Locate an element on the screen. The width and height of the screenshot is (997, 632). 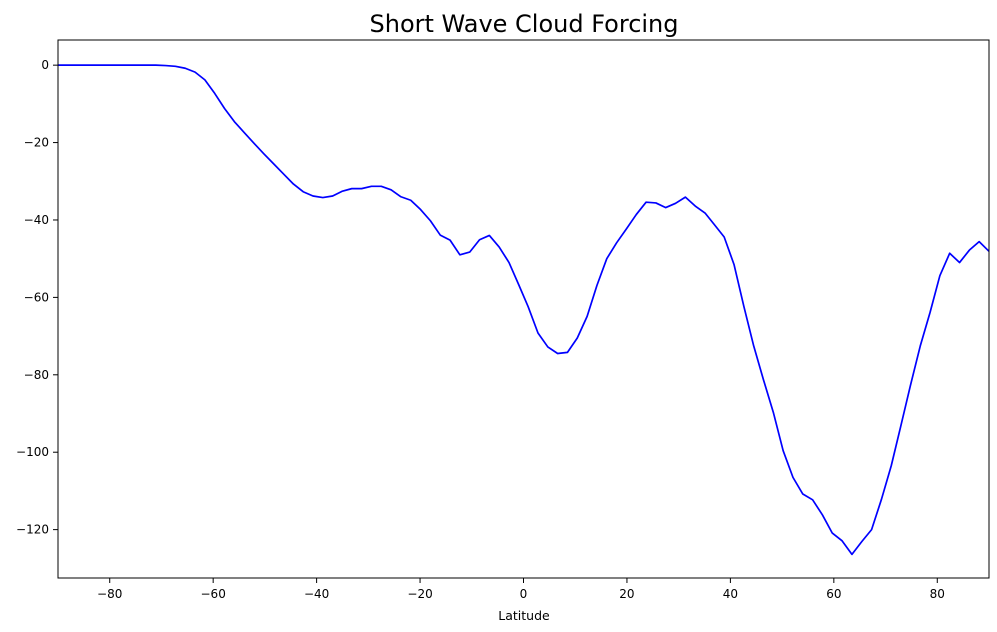
x-tick-label: 80 is located at coordinates (937, 594).